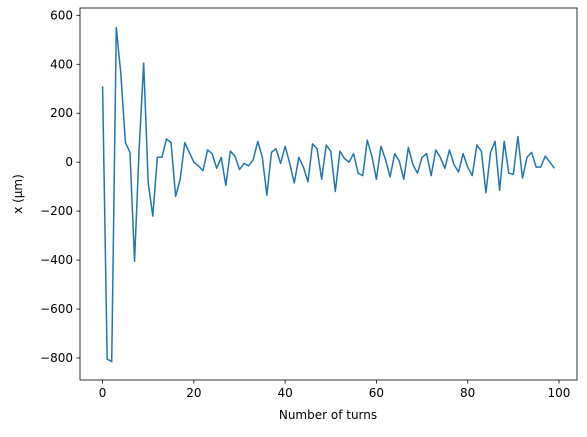  What do you see at coordinates (61, 64) in the screenshot?
I see `y-tick-label: 400` at bounding box center [61, 64].